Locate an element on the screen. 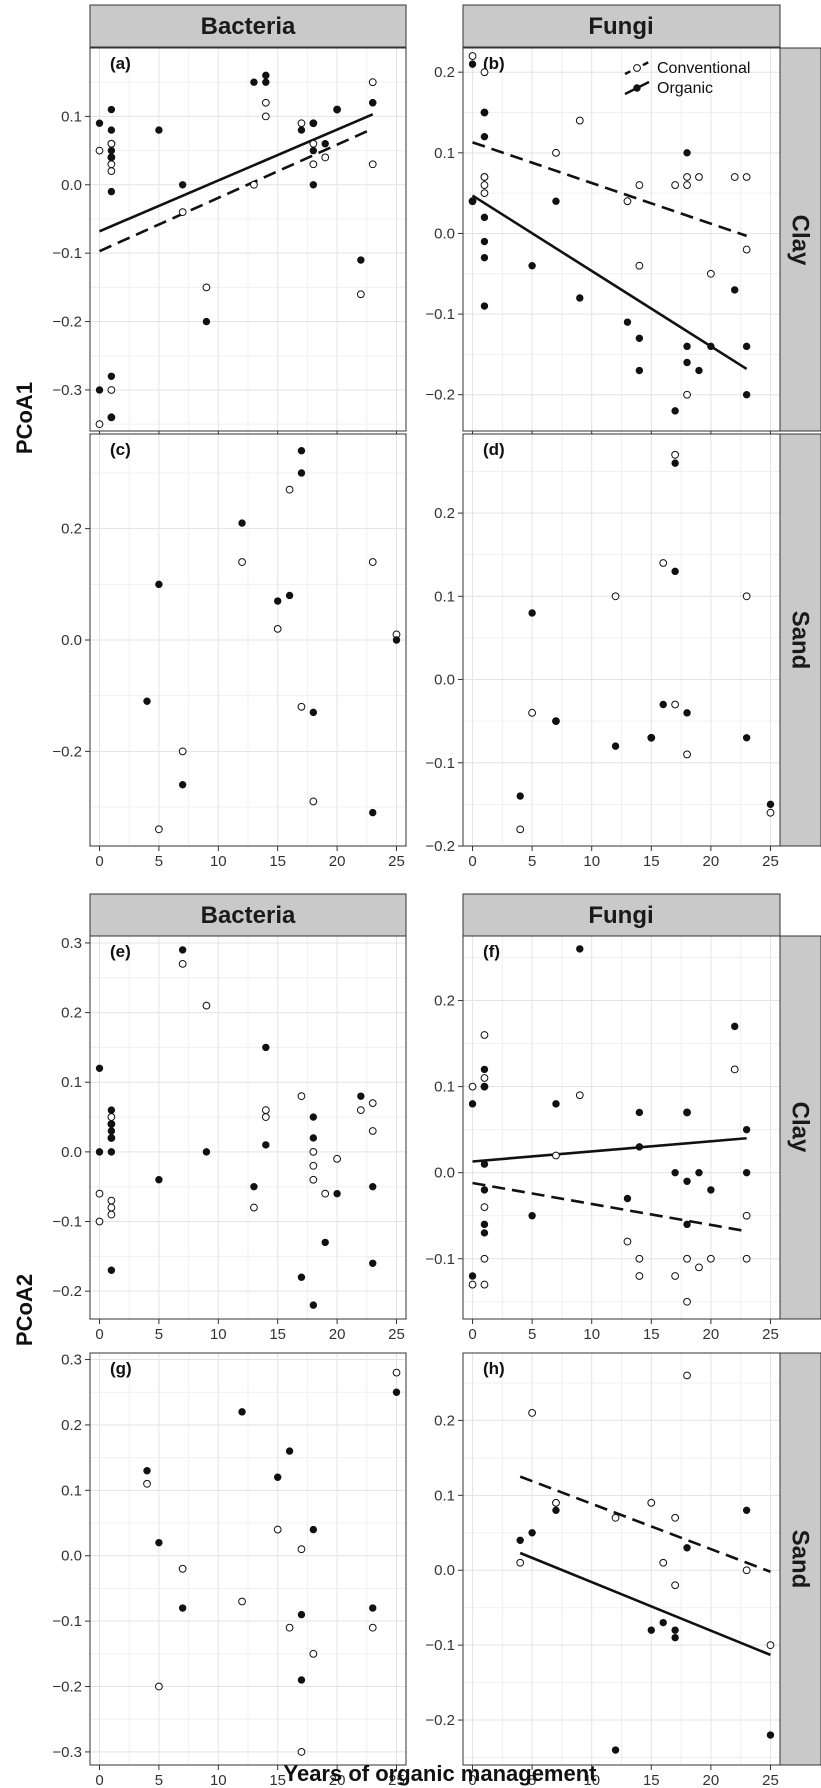 The image size is (821, 1788). legend-label-organic: Organic is located at coordinates (685, 88).